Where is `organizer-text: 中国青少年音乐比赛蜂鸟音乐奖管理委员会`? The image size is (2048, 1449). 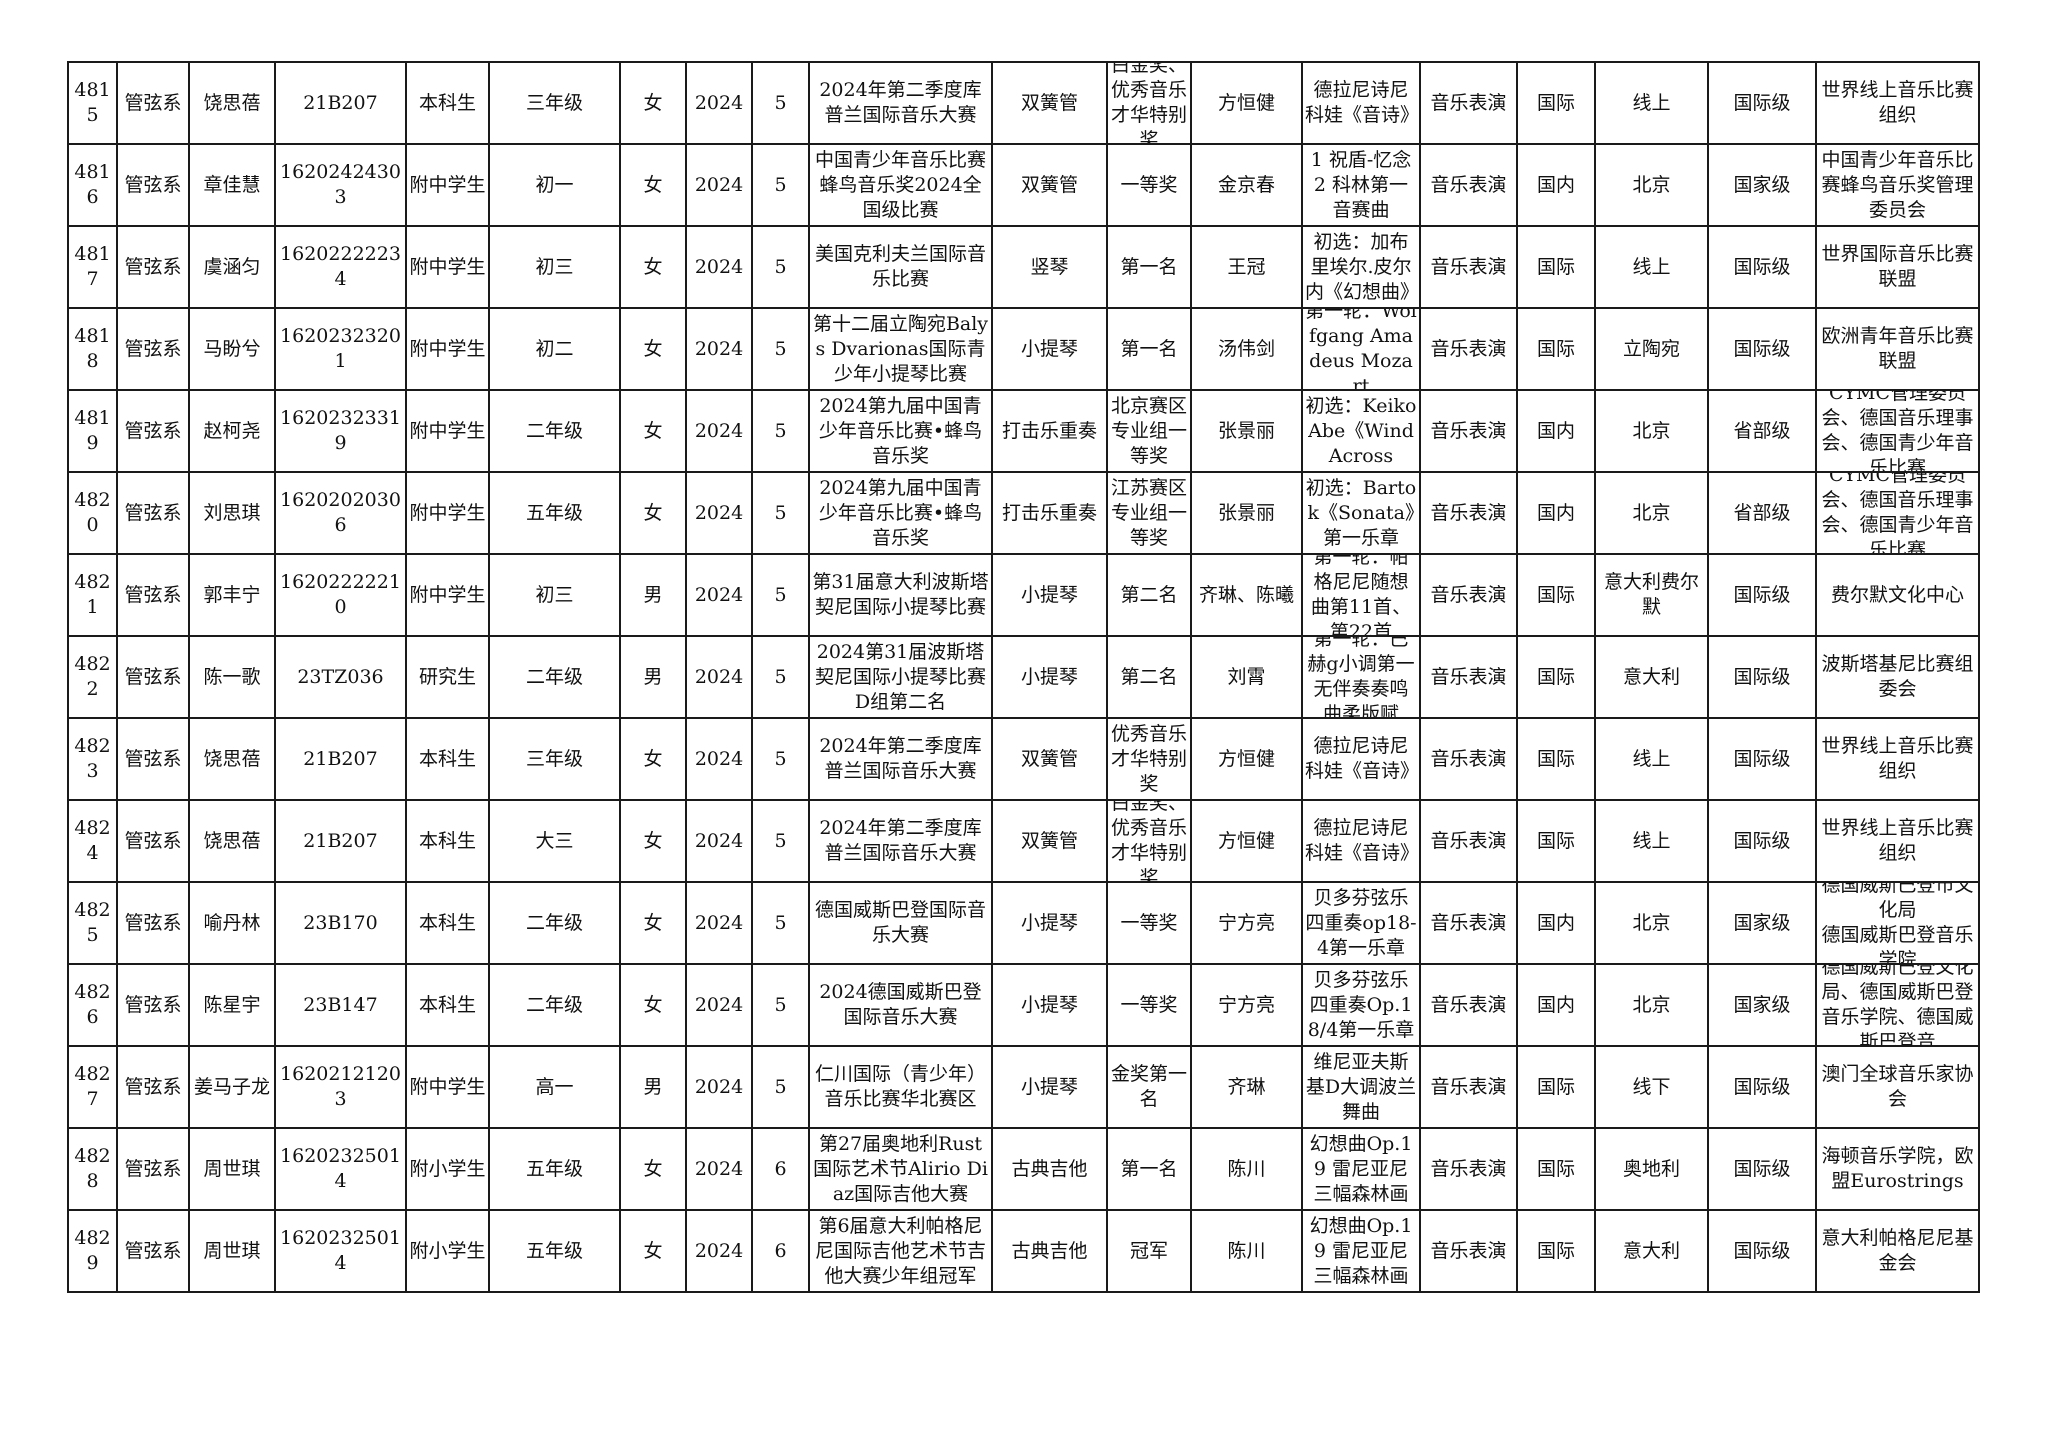 organizer-text: 中国青少年音乐比赛蜂鸟音乐奖管理委员会 is located at coordinates (1897, 184).